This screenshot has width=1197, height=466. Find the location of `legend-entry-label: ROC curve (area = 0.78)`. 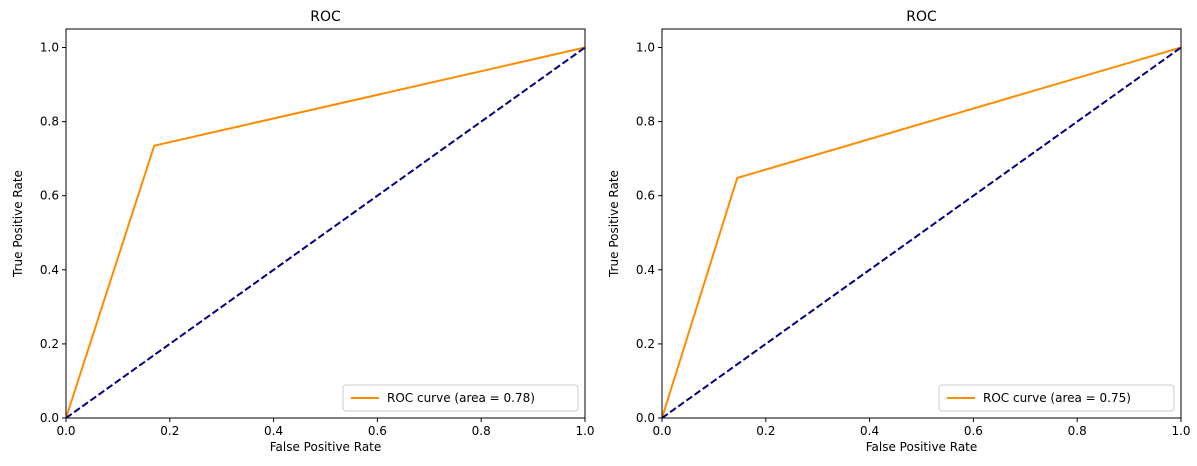

legend-entry-label: ROC curve (area = 0.78) is located at coordinates (461, 398).